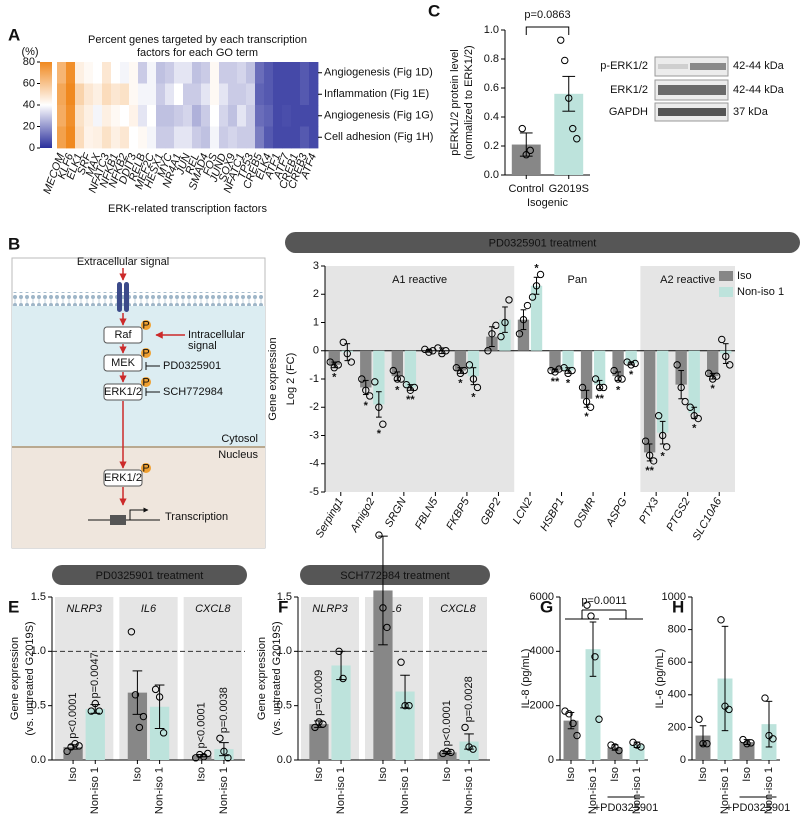  What do you see at coordinates (677, 695) in the screenshot?
I see `y-tick-label: 400` at bounding box center [677, 695].